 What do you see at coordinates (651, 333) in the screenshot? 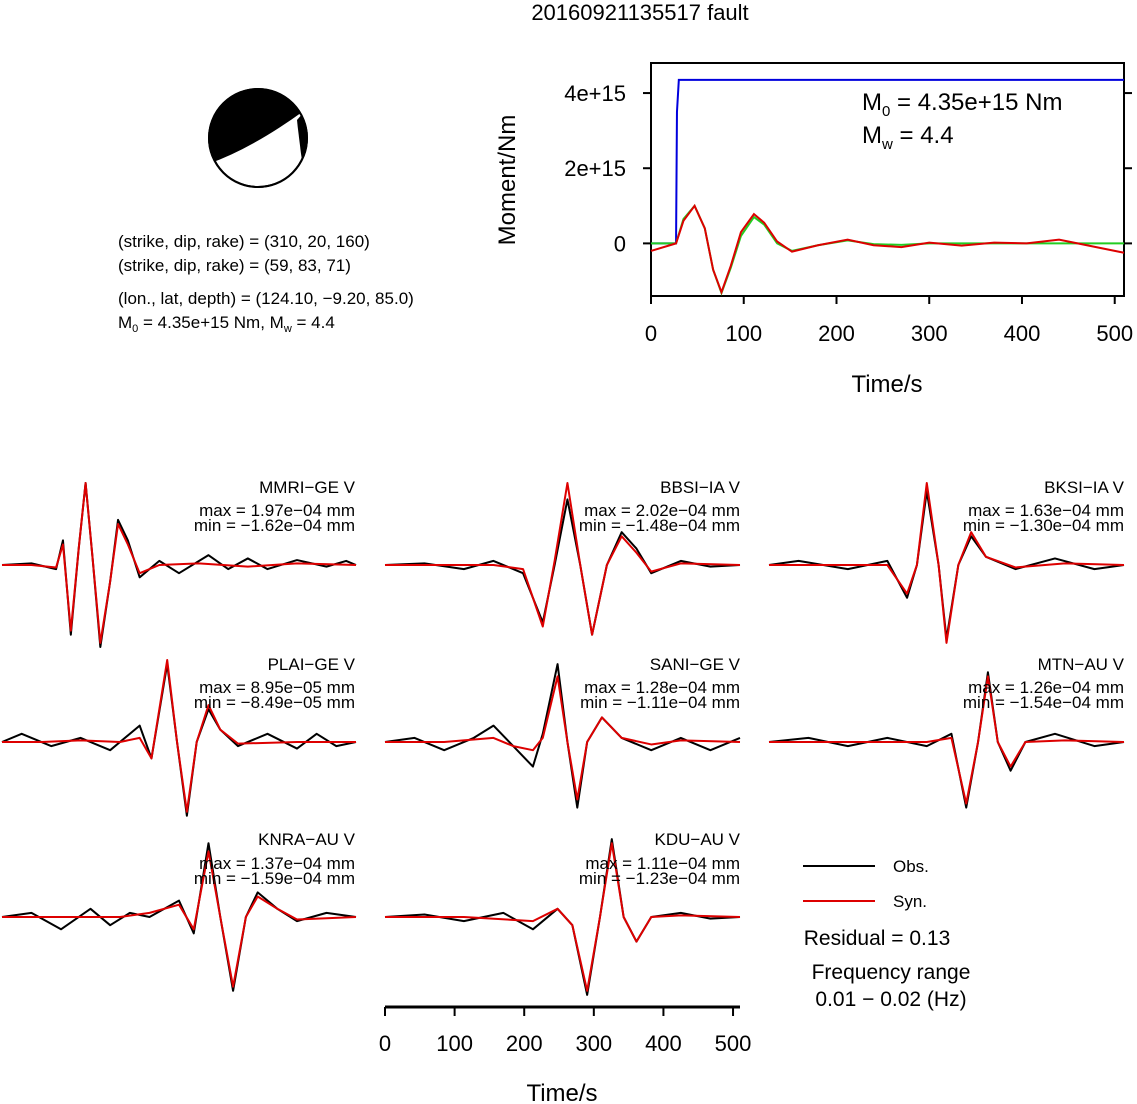
I see `moment-xtick-label: 0` at bounding box center [651, 333].